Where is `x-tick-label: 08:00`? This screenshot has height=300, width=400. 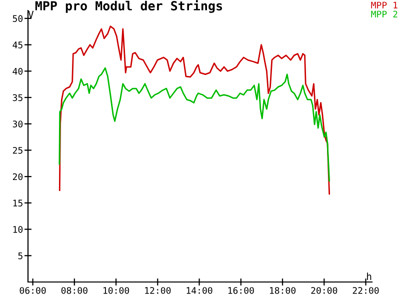 x-tick-label: 08:00 is located at coordinates (74, 290).